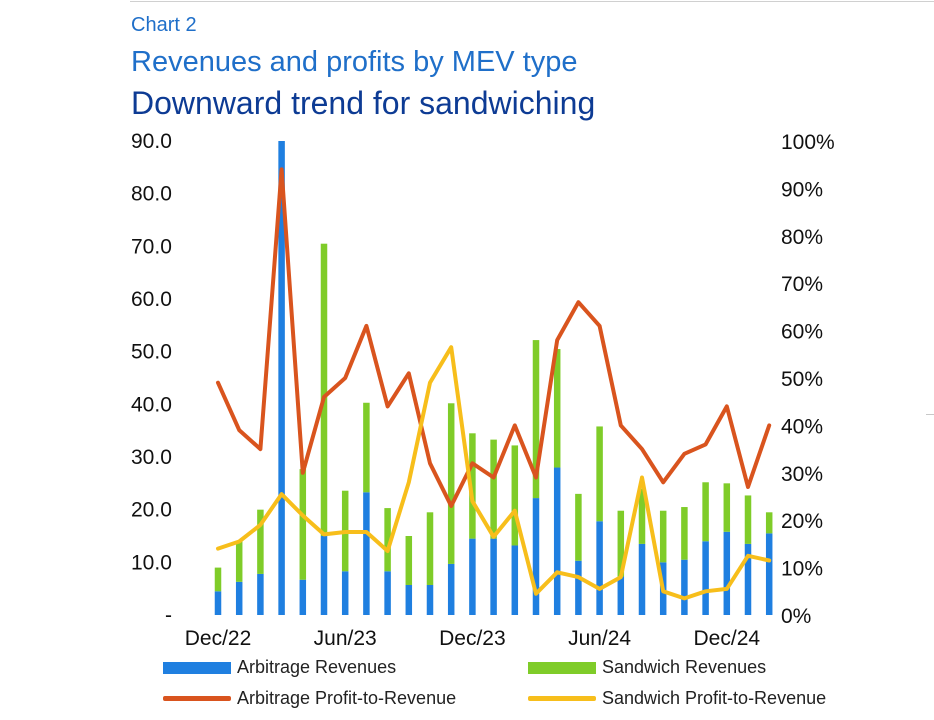  What do you see at coordinates (168, 615) in the screenshot?
I see `y-left-tick-label: -` at bounding box center [168, 615].